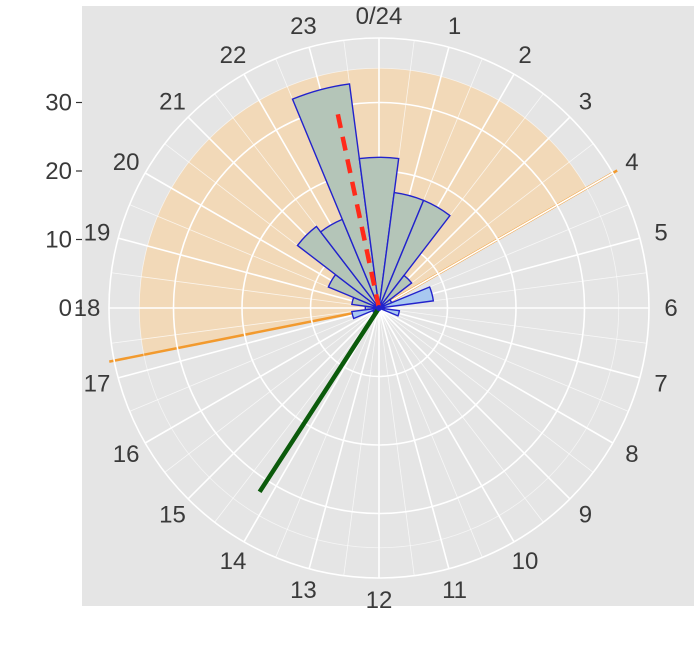 Image resolution: width=694 pixels, height=655 pixels. What do you see at coordinates (585, 102) in the screenshot?
I see `hour-label-3: 3` at bounding box center [585, 102].